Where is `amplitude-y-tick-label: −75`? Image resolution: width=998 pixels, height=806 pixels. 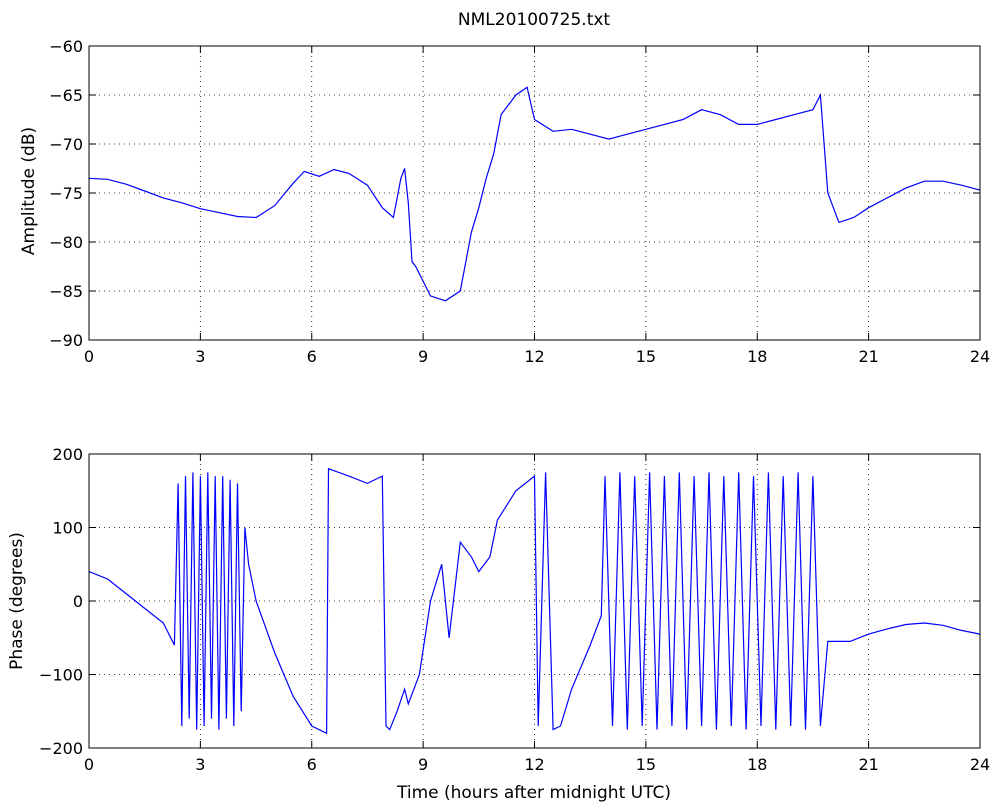 amplitude-y-tick-label: −75 is located at coordinates (66, 193).